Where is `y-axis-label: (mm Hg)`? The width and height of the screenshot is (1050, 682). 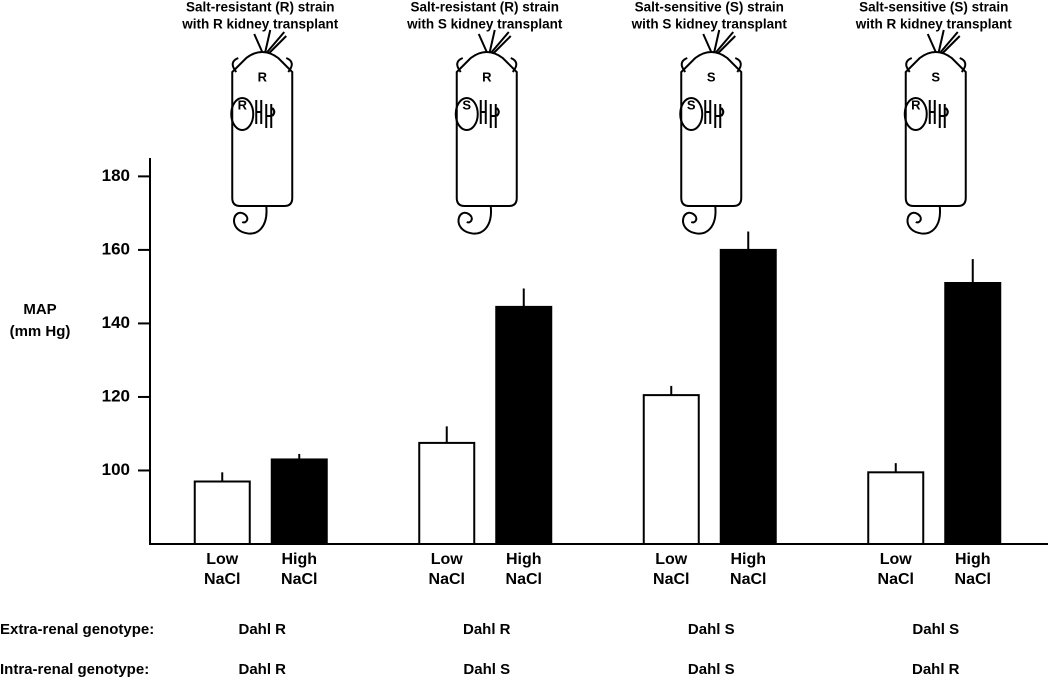 y-axis-label: (mm Hg) is located at coordinates (40, 331).